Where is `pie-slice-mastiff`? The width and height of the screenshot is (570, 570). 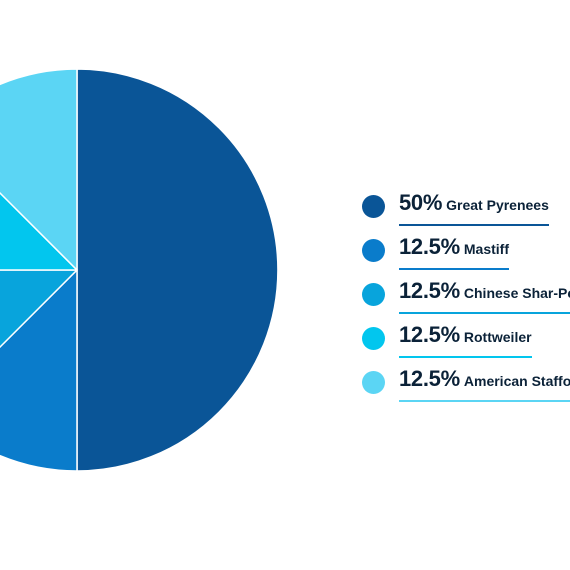
pie-slice-mastiff is located at coordinates (39, 370).